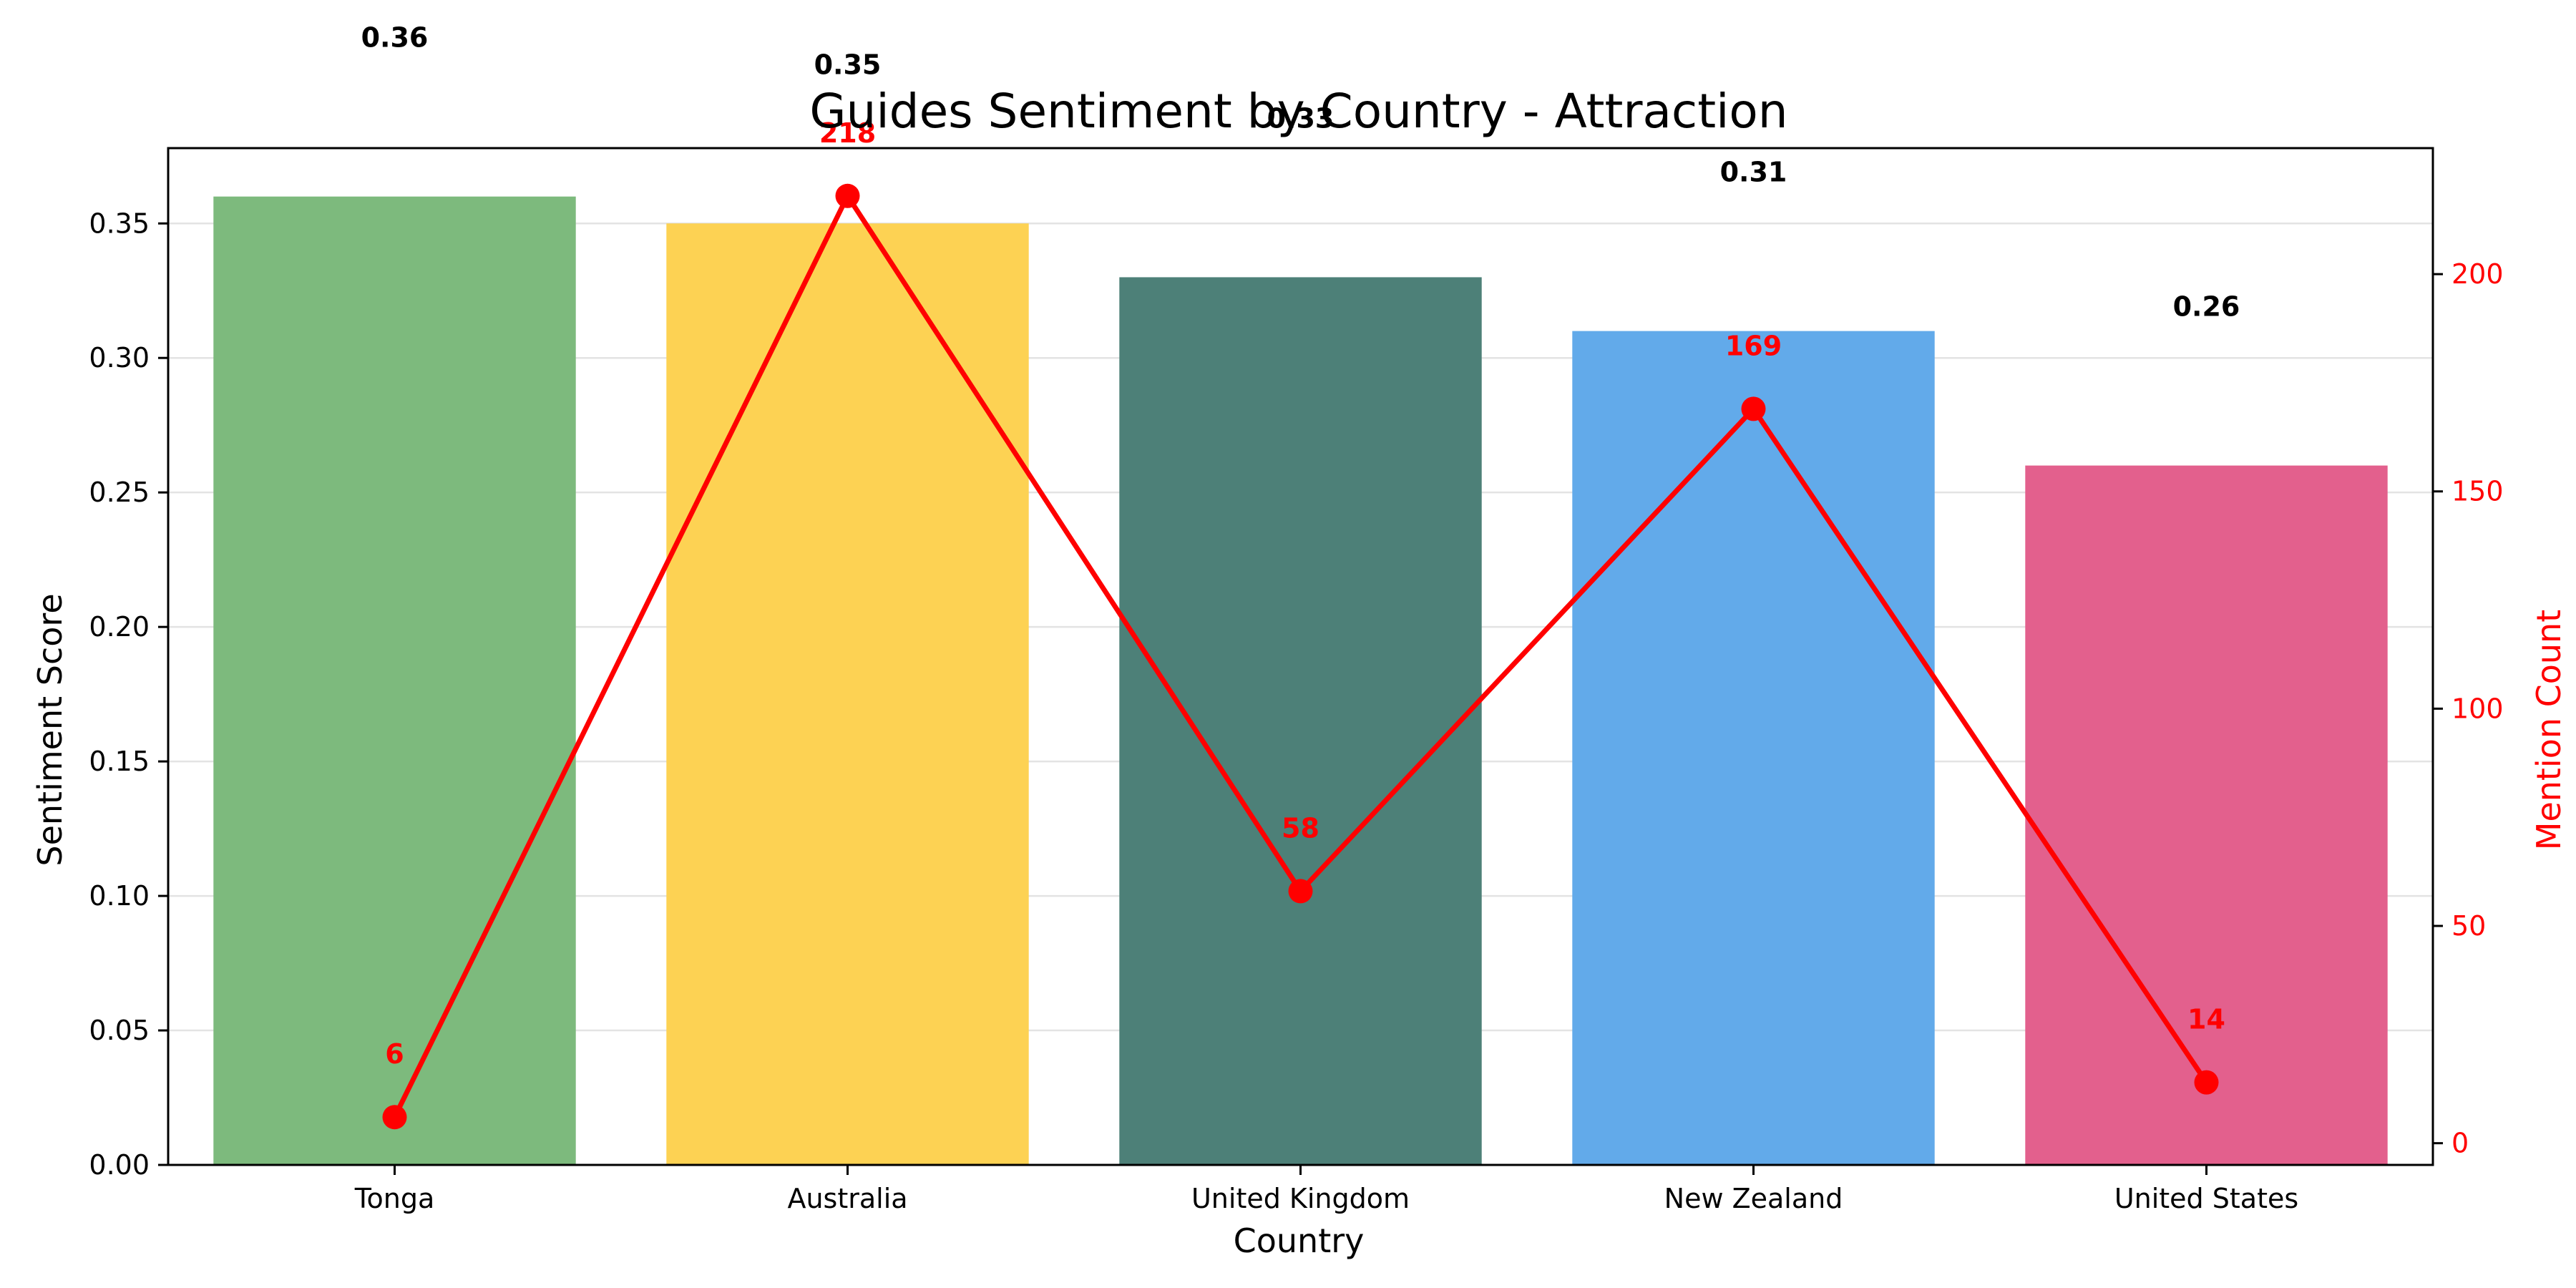 This screenshot has width=2576, height=1288. I want to click on mention-value-label: 14, so click(2206, 1019).